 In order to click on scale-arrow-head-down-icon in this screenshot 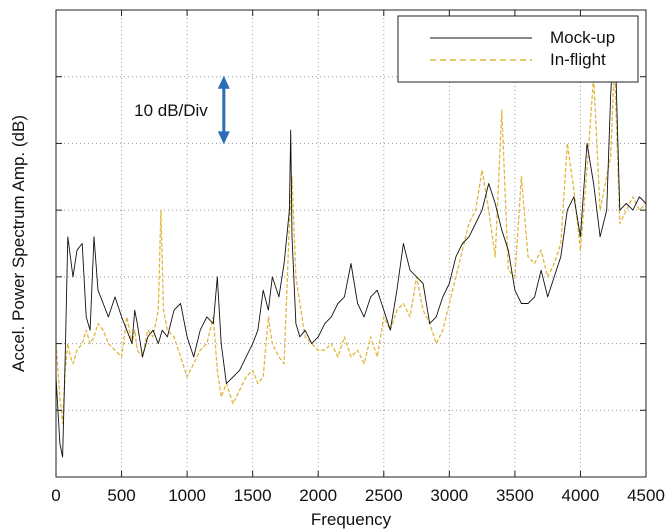, I will do `click(223, 138)`.